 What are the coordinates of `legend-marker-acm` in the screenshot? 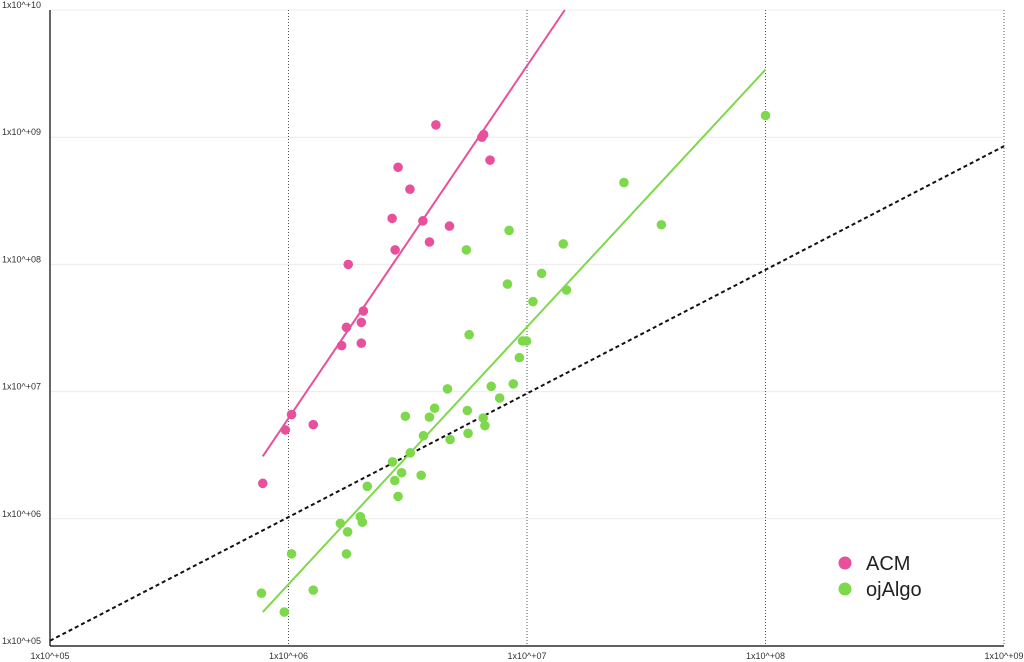 It's located at (845, 563).